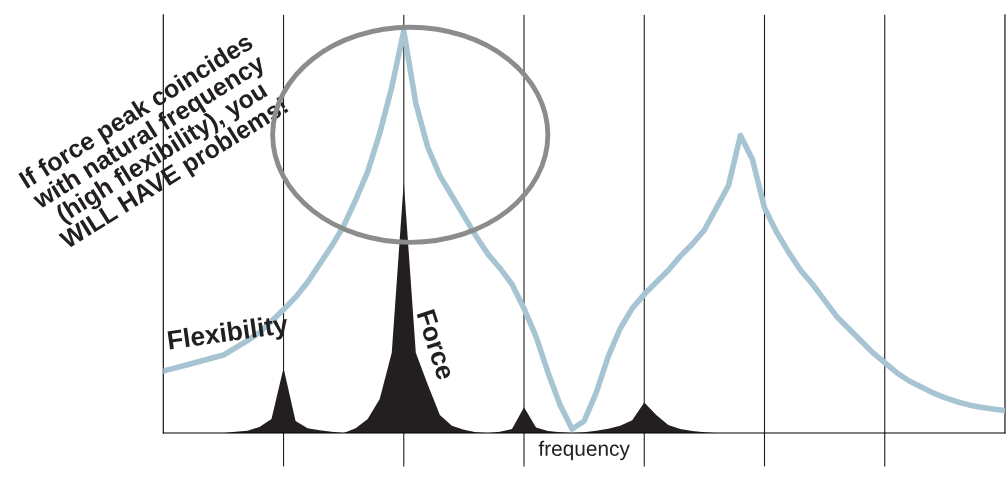 The image size is (1008, 478). I want to click on x-axis-title: frequency, so click(584, 450).